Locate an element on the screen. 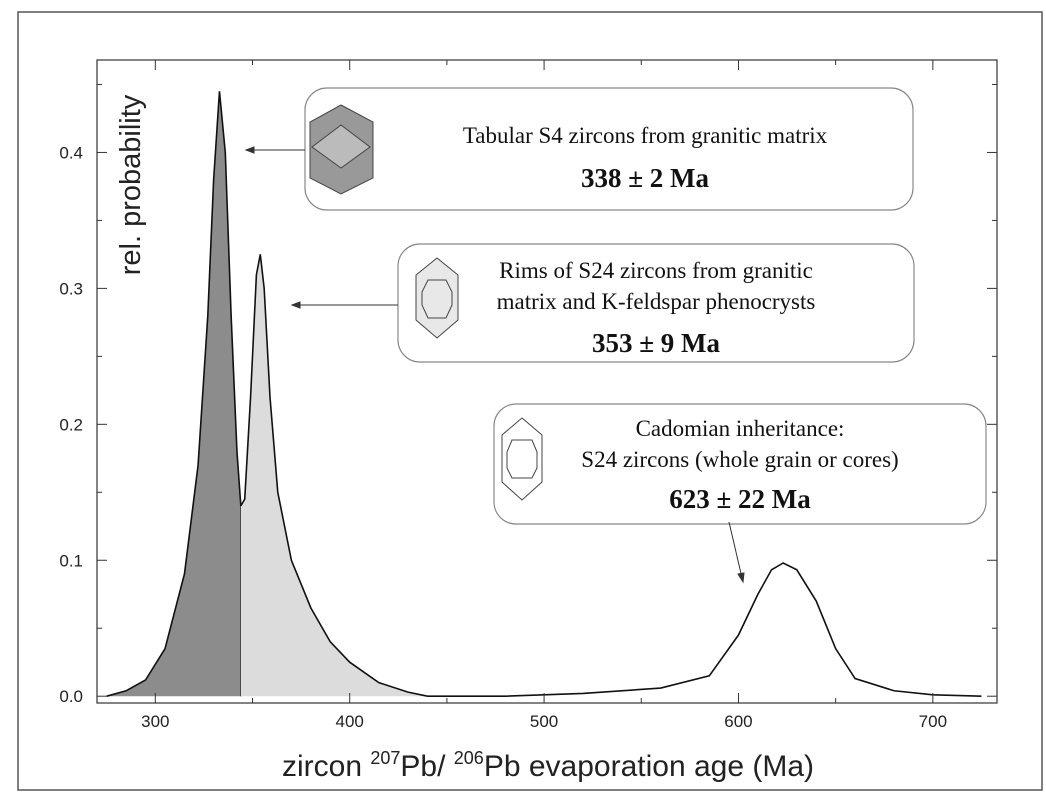 The height and width of the screenshot is (794, 1046). icons is located at coordinates (426, 302).